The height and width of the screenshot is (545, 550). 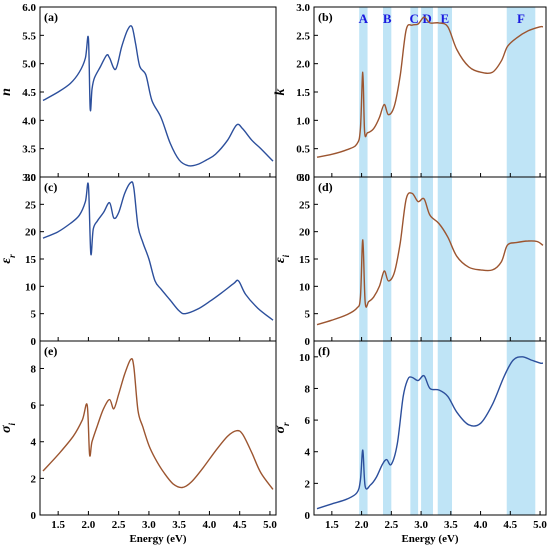 I want to click on y-tick-label: 2.0, so click(x=303, y=65).